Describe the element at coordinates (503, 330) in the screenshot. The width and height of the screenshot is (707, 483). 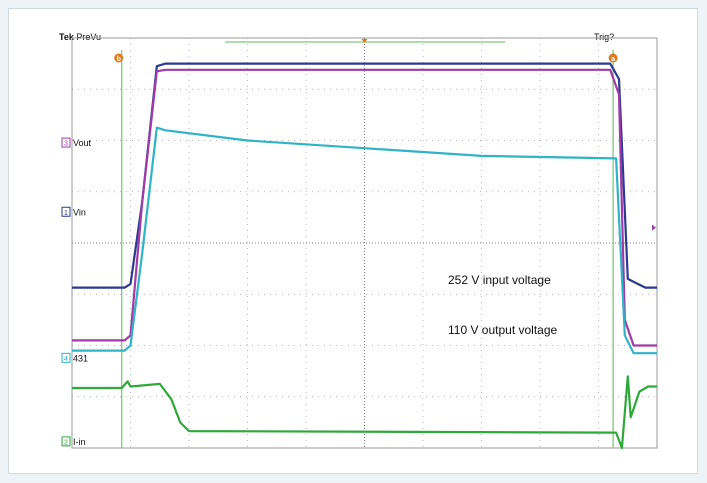
I see `annotation-output-voltage: 110 V output voltage` at that location.